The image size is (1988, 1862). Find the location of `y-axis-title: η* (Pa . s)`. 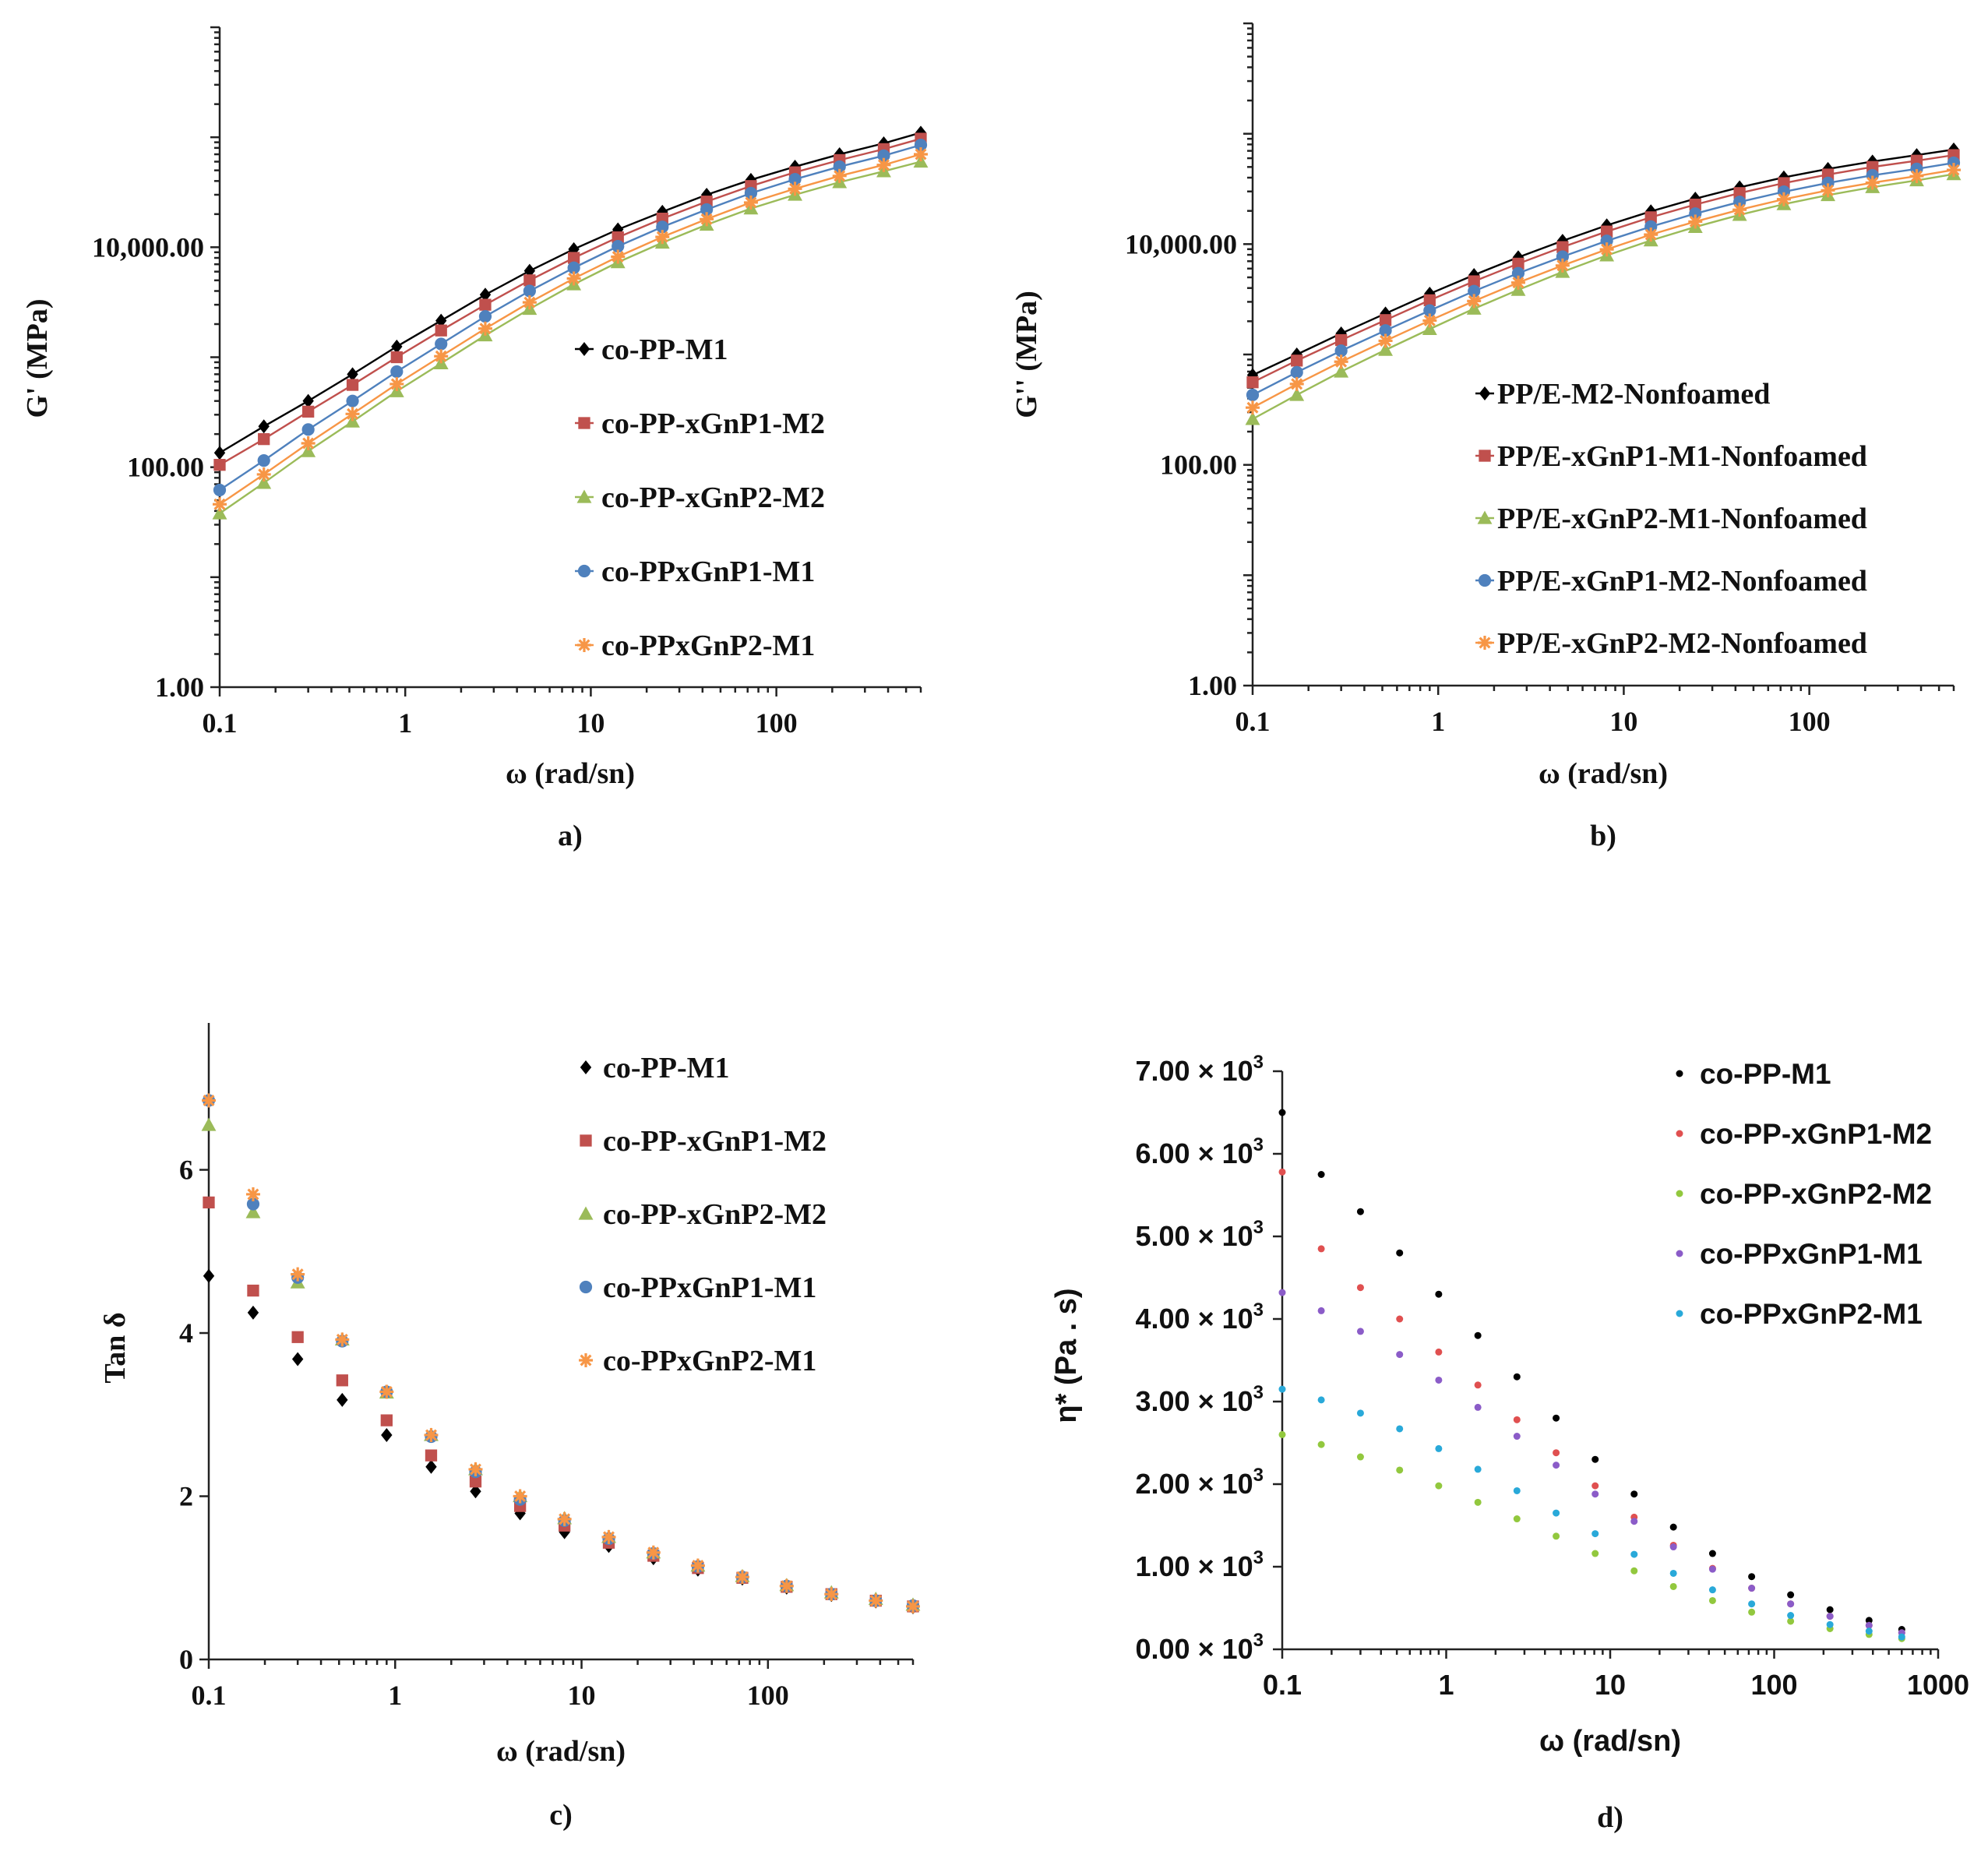

y-axis-title: η* (Pa . s) is located at coordinates (1066, 1355).